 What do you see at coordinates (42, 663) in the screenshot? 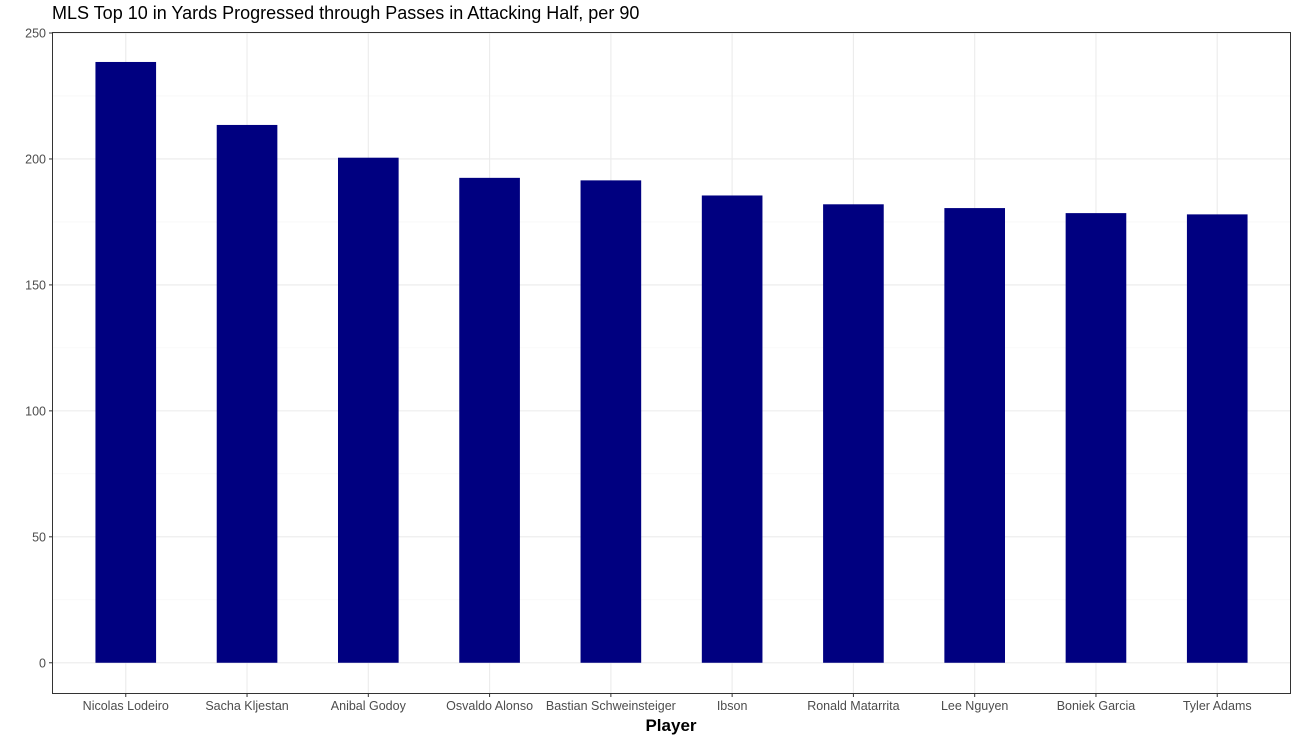
I see `y-tick-label: 0` at bounding box center [42, 663].